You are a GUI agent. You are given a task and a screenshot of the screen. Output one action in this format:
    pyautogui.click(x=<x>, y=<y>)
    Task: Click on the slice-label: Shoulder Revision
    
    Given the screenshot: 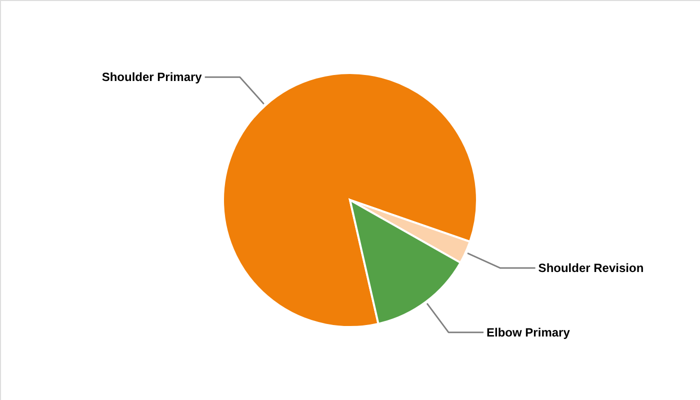 What is the action you would take?
    pyautogui.click(x=591, y=268)
    